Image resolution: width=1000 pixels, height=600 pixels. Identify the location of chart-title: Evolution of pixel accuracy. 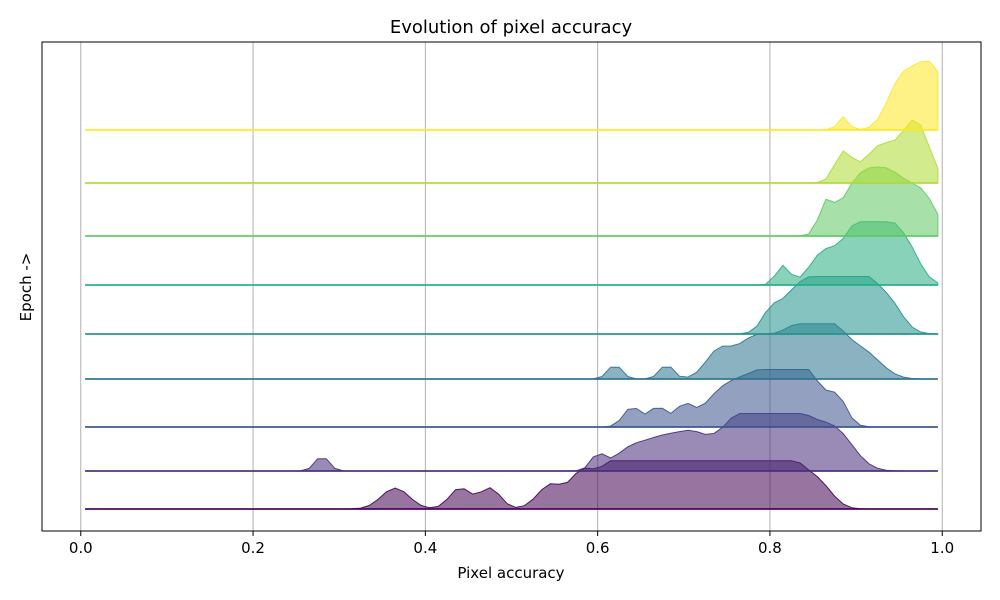
(511, 27).